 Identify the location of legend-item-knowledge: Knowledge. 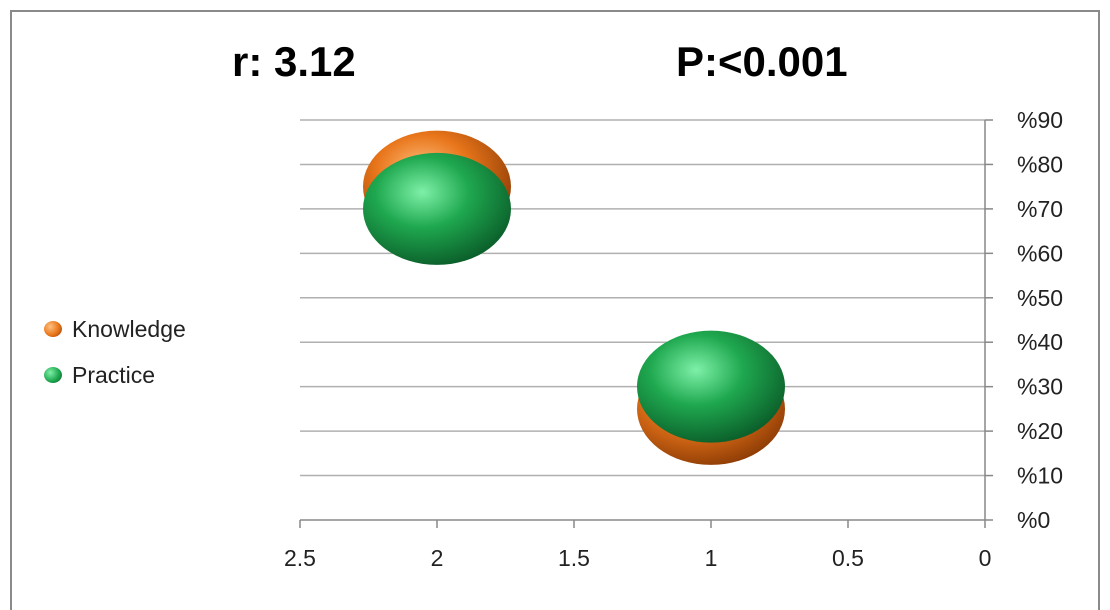
(115, 329).